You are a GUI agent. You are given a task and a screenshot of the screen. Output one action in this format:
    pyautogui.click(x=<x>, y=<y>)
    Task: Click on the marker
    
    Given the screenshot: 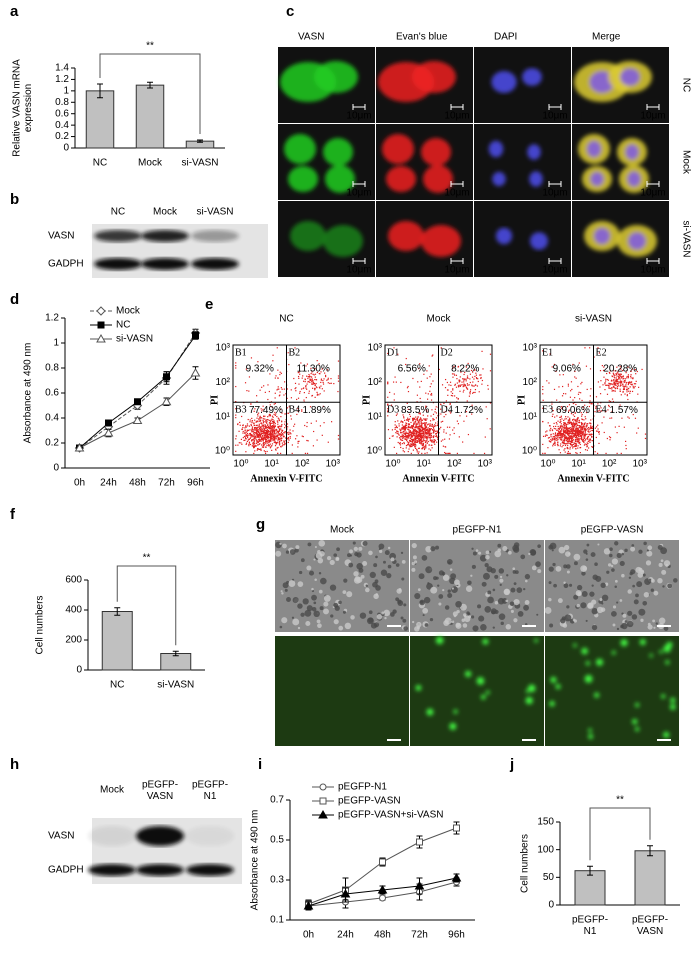 What is the action you would take?
    pyautogui.click(x=382, y=889)
    